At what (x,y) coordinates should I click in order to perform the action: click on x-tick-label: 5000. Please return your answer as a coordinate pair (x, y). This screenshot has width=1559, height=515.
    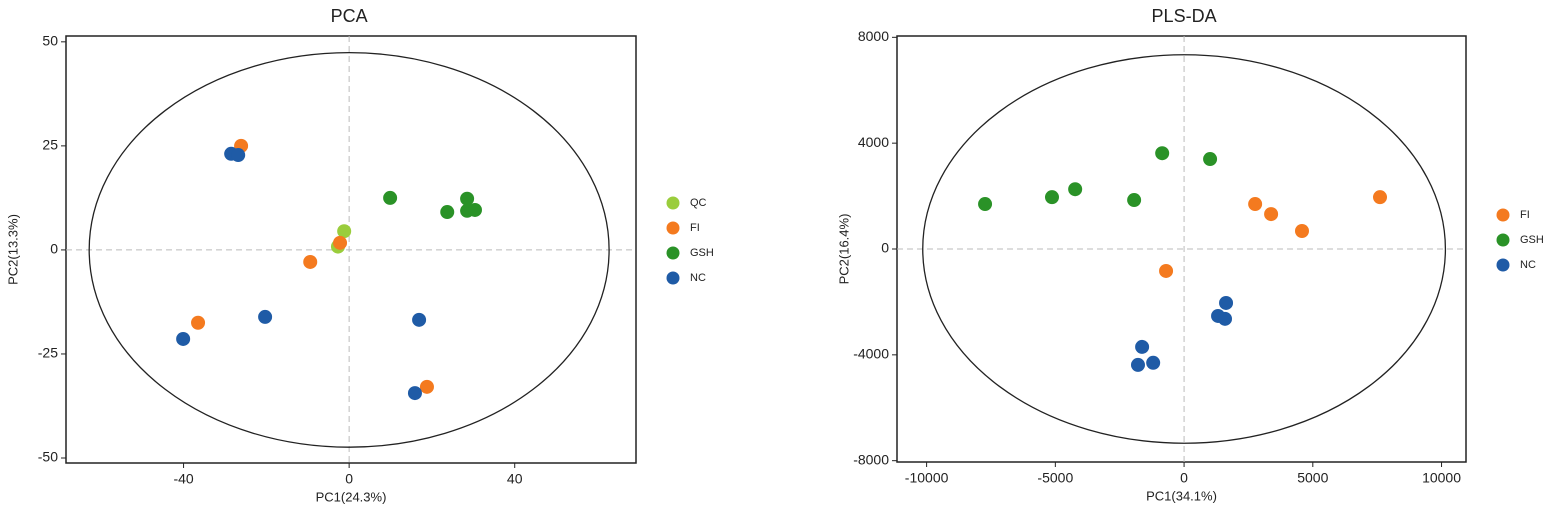
    Looking at the image, I should click on (1312, 478).